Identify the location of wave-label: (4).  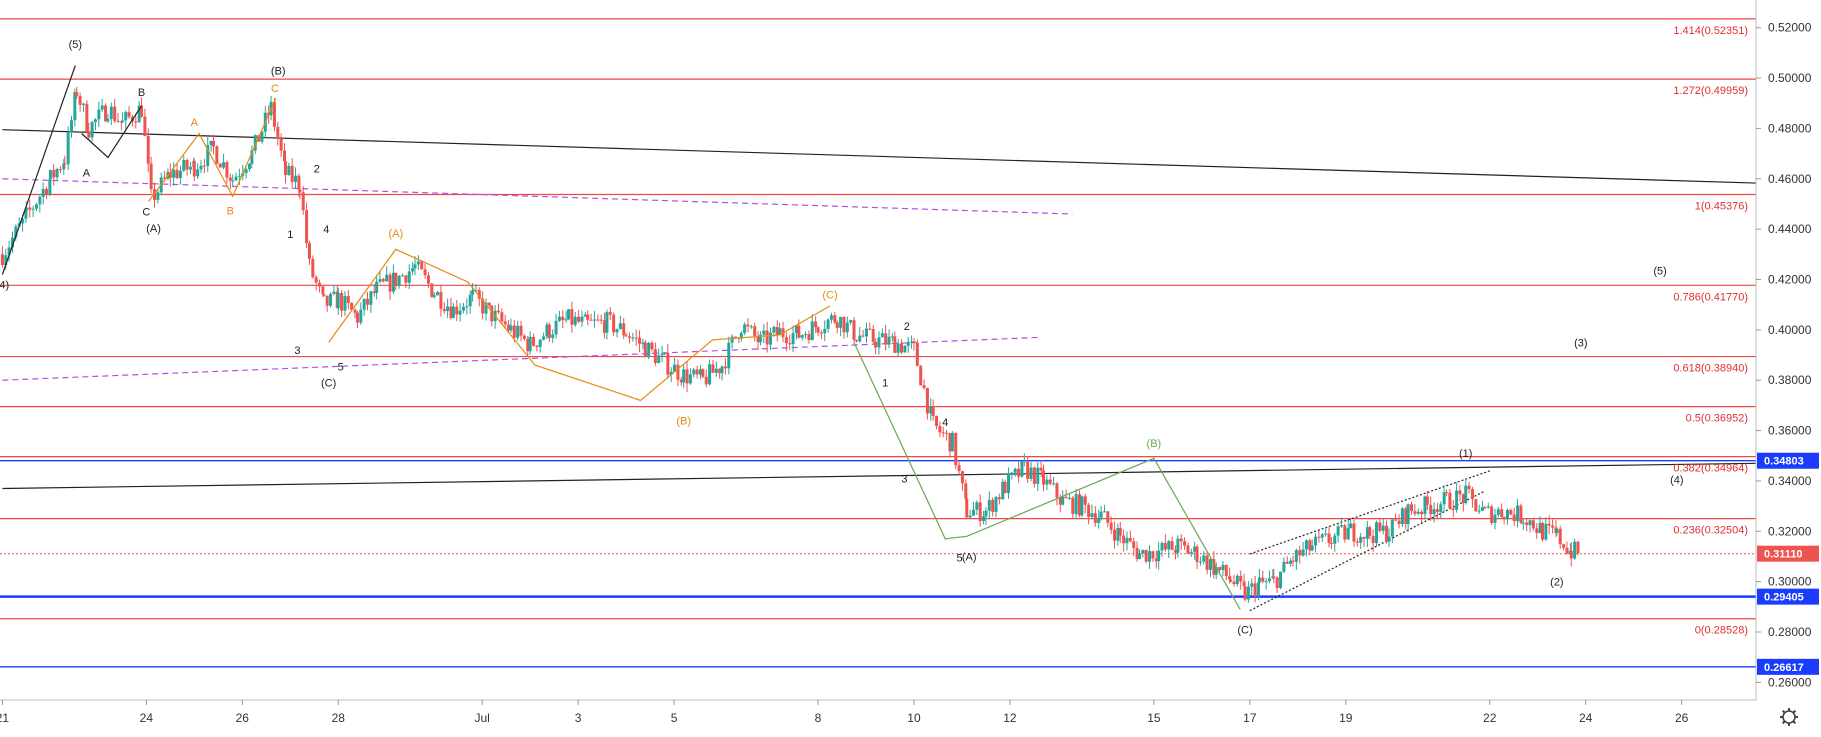
(1676, 481).